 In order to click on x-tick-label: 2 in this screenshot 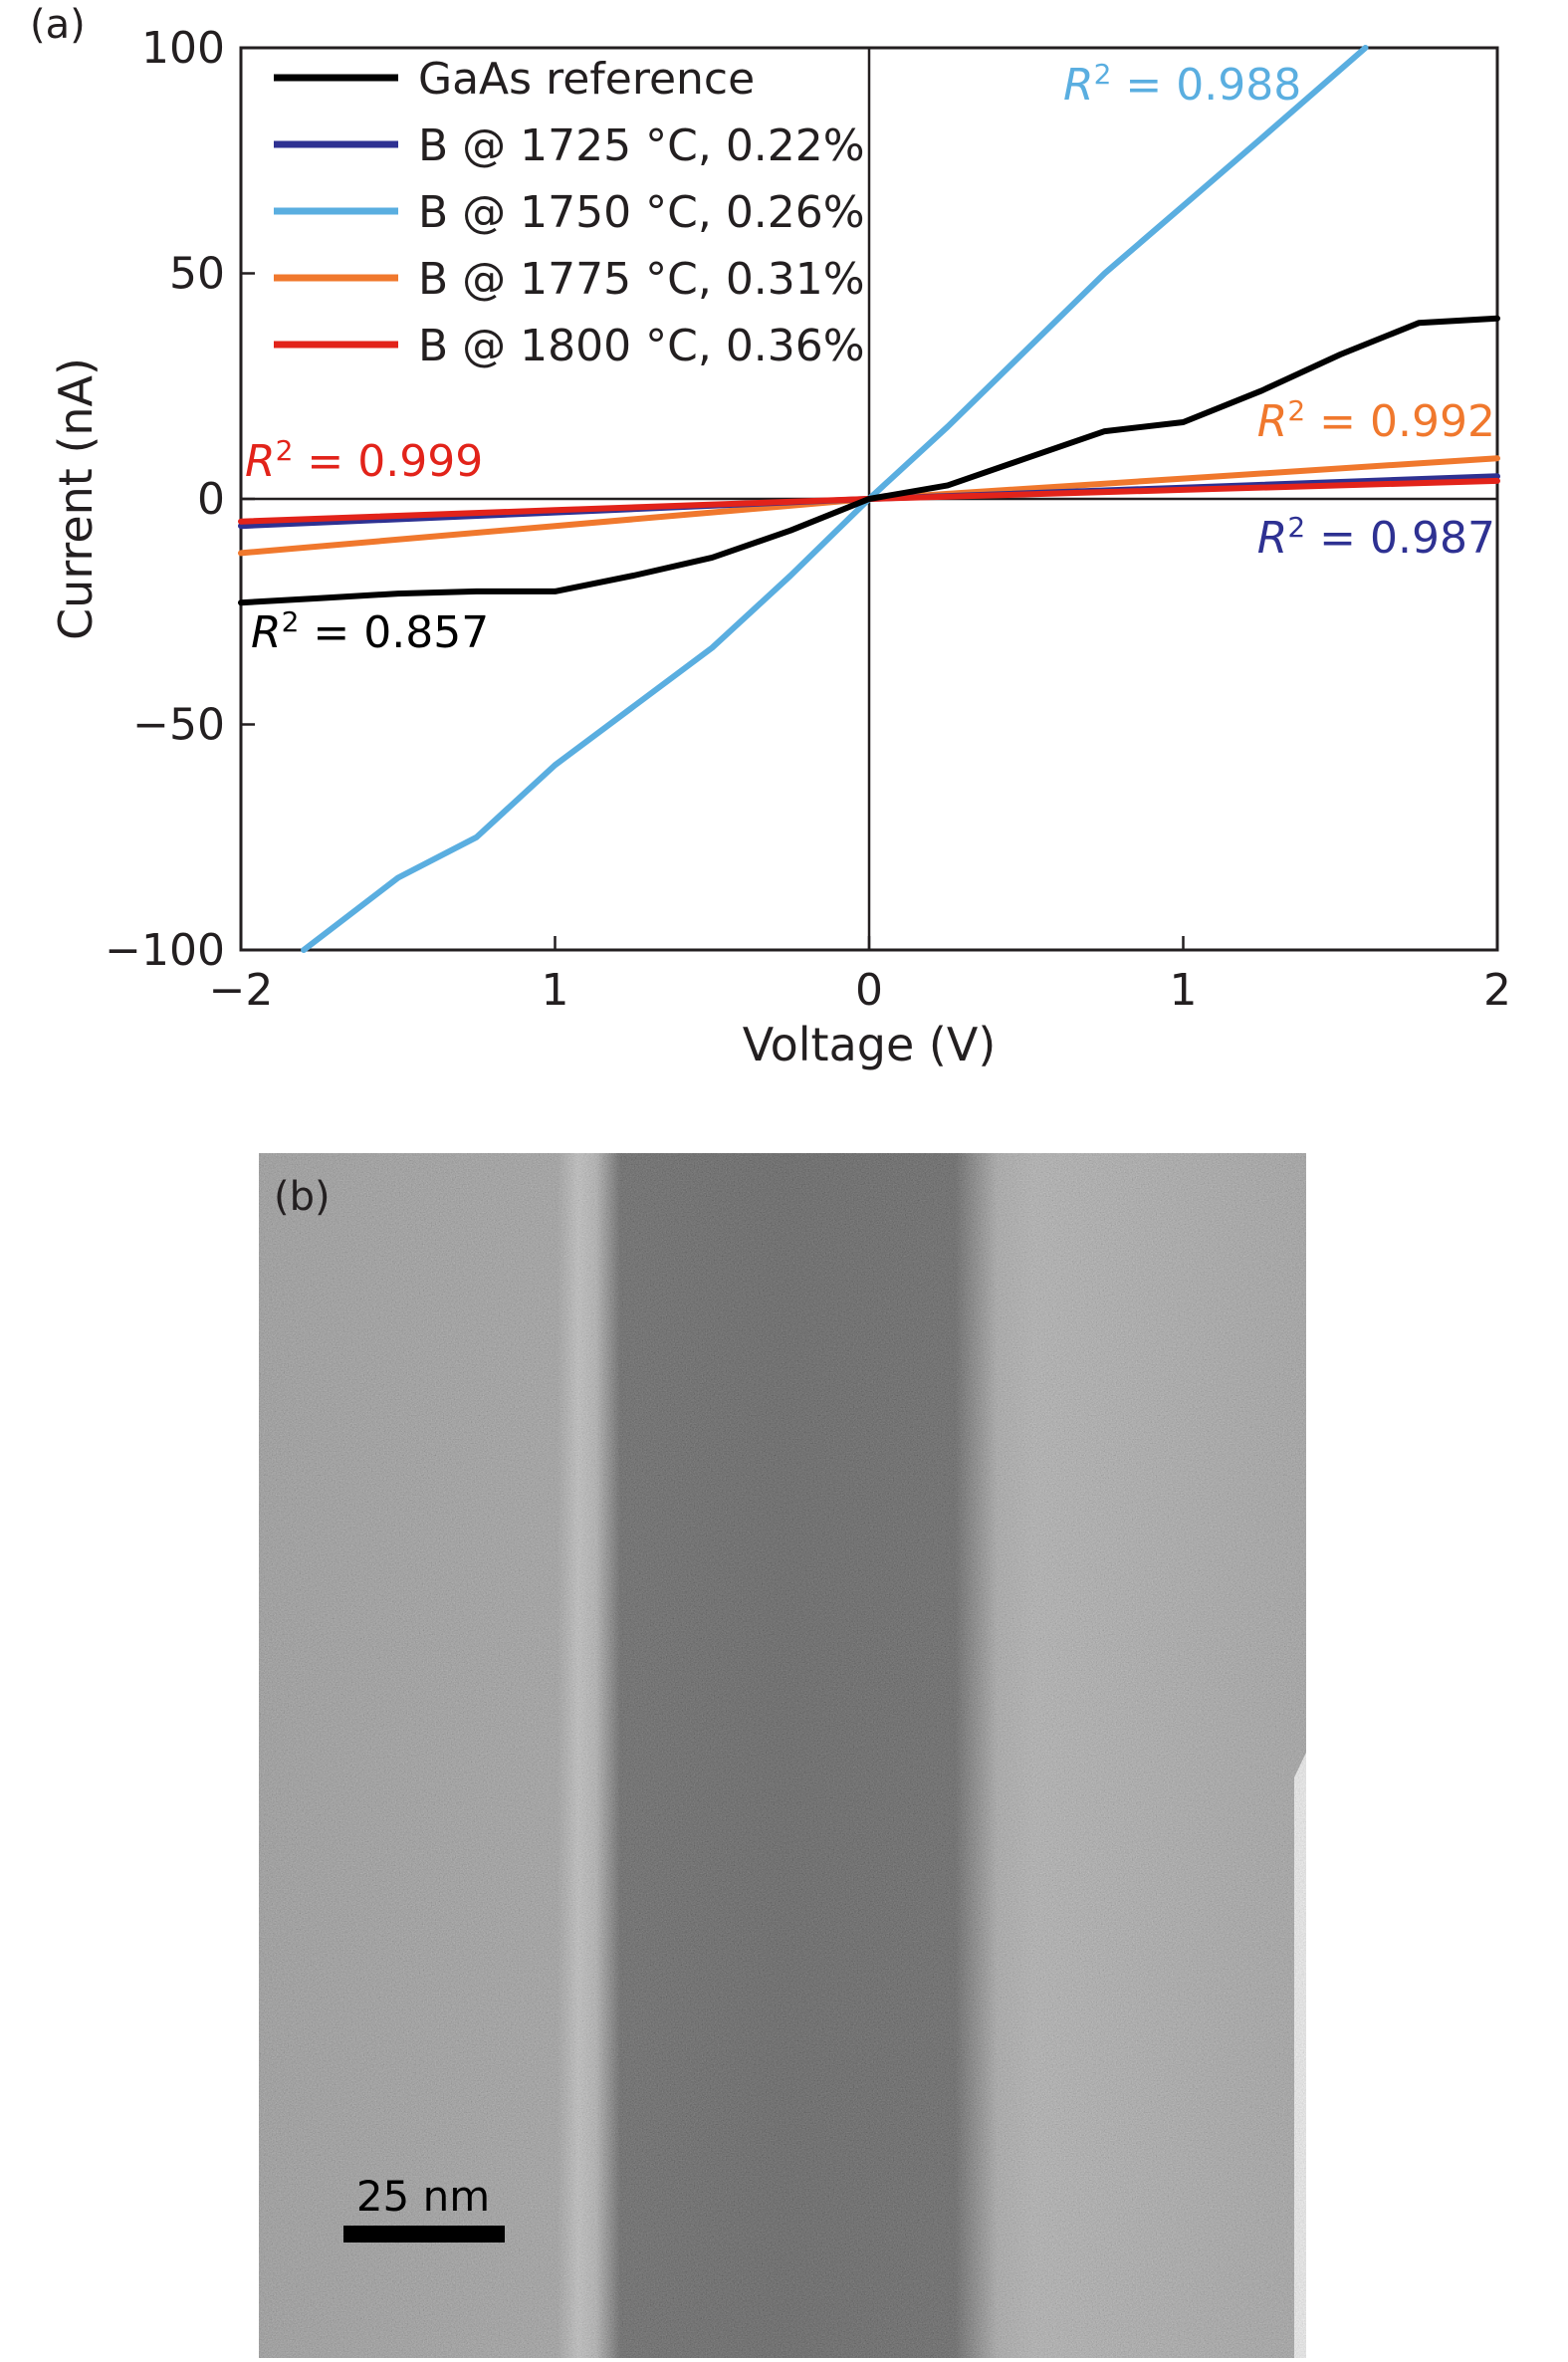, I will do `click(1497, 990)`.